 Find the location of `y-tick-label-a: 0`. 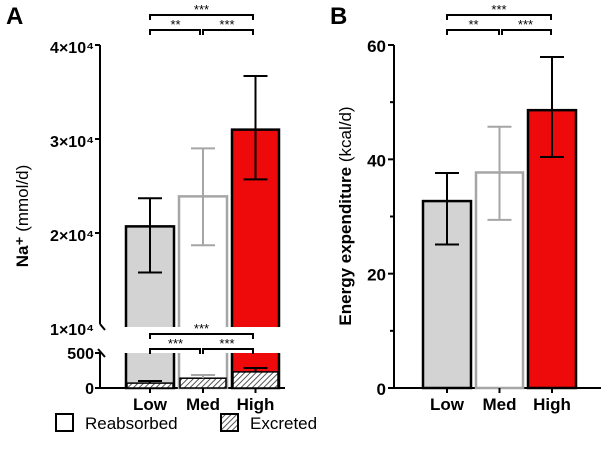

y-tick-label-a: 0 is located at coordinates (89, 389).